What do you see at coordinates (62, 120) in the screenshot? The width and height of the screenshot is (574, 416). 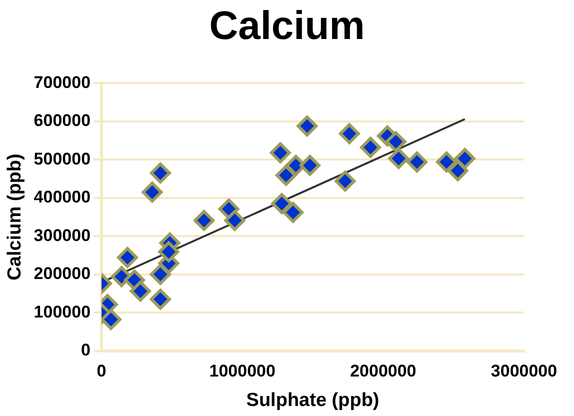 I see `y-tick-label: 600000` at bounding box center [62, 120].